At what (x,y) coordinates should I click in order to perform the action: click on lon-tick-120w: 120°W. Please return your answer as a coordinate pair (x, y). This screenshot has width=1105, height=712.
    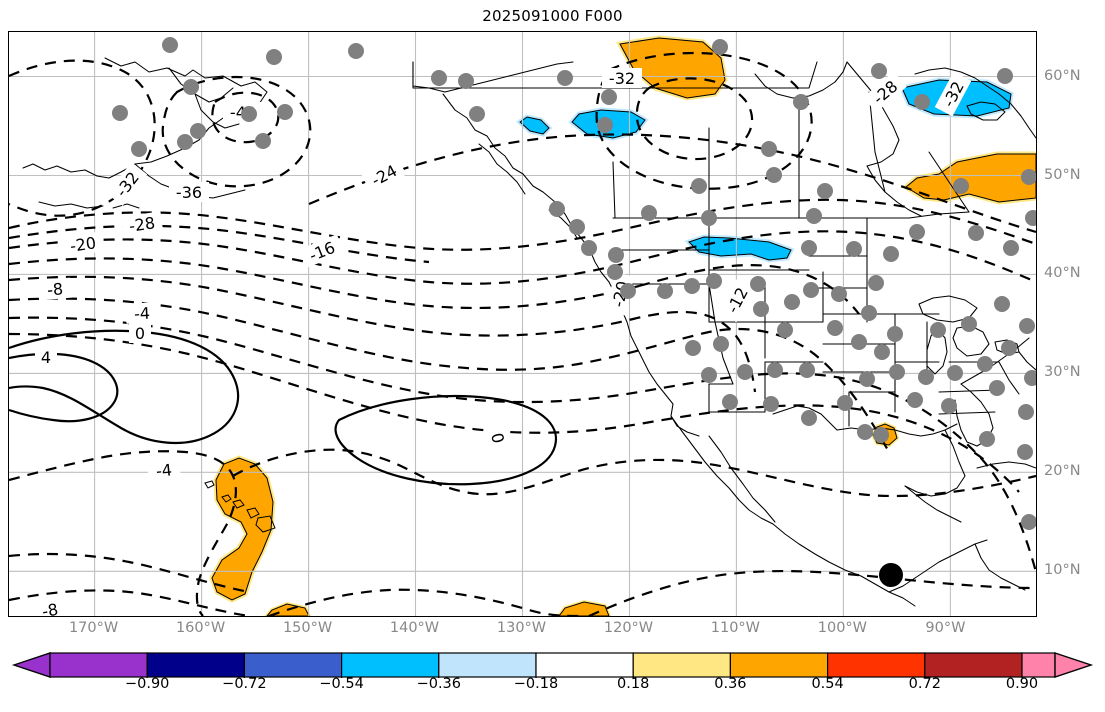
    Looking at the image, I should click on (628, 628).